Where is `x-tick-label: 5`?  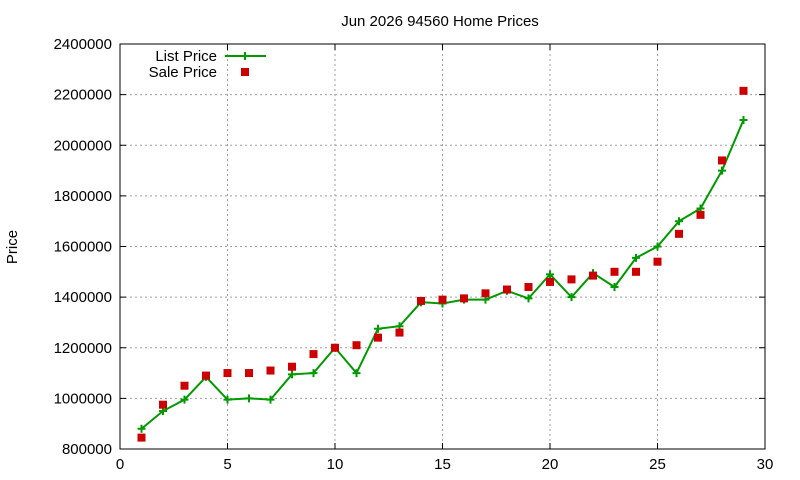
x-tick-label: 5 is located at coordinates (227, 464).